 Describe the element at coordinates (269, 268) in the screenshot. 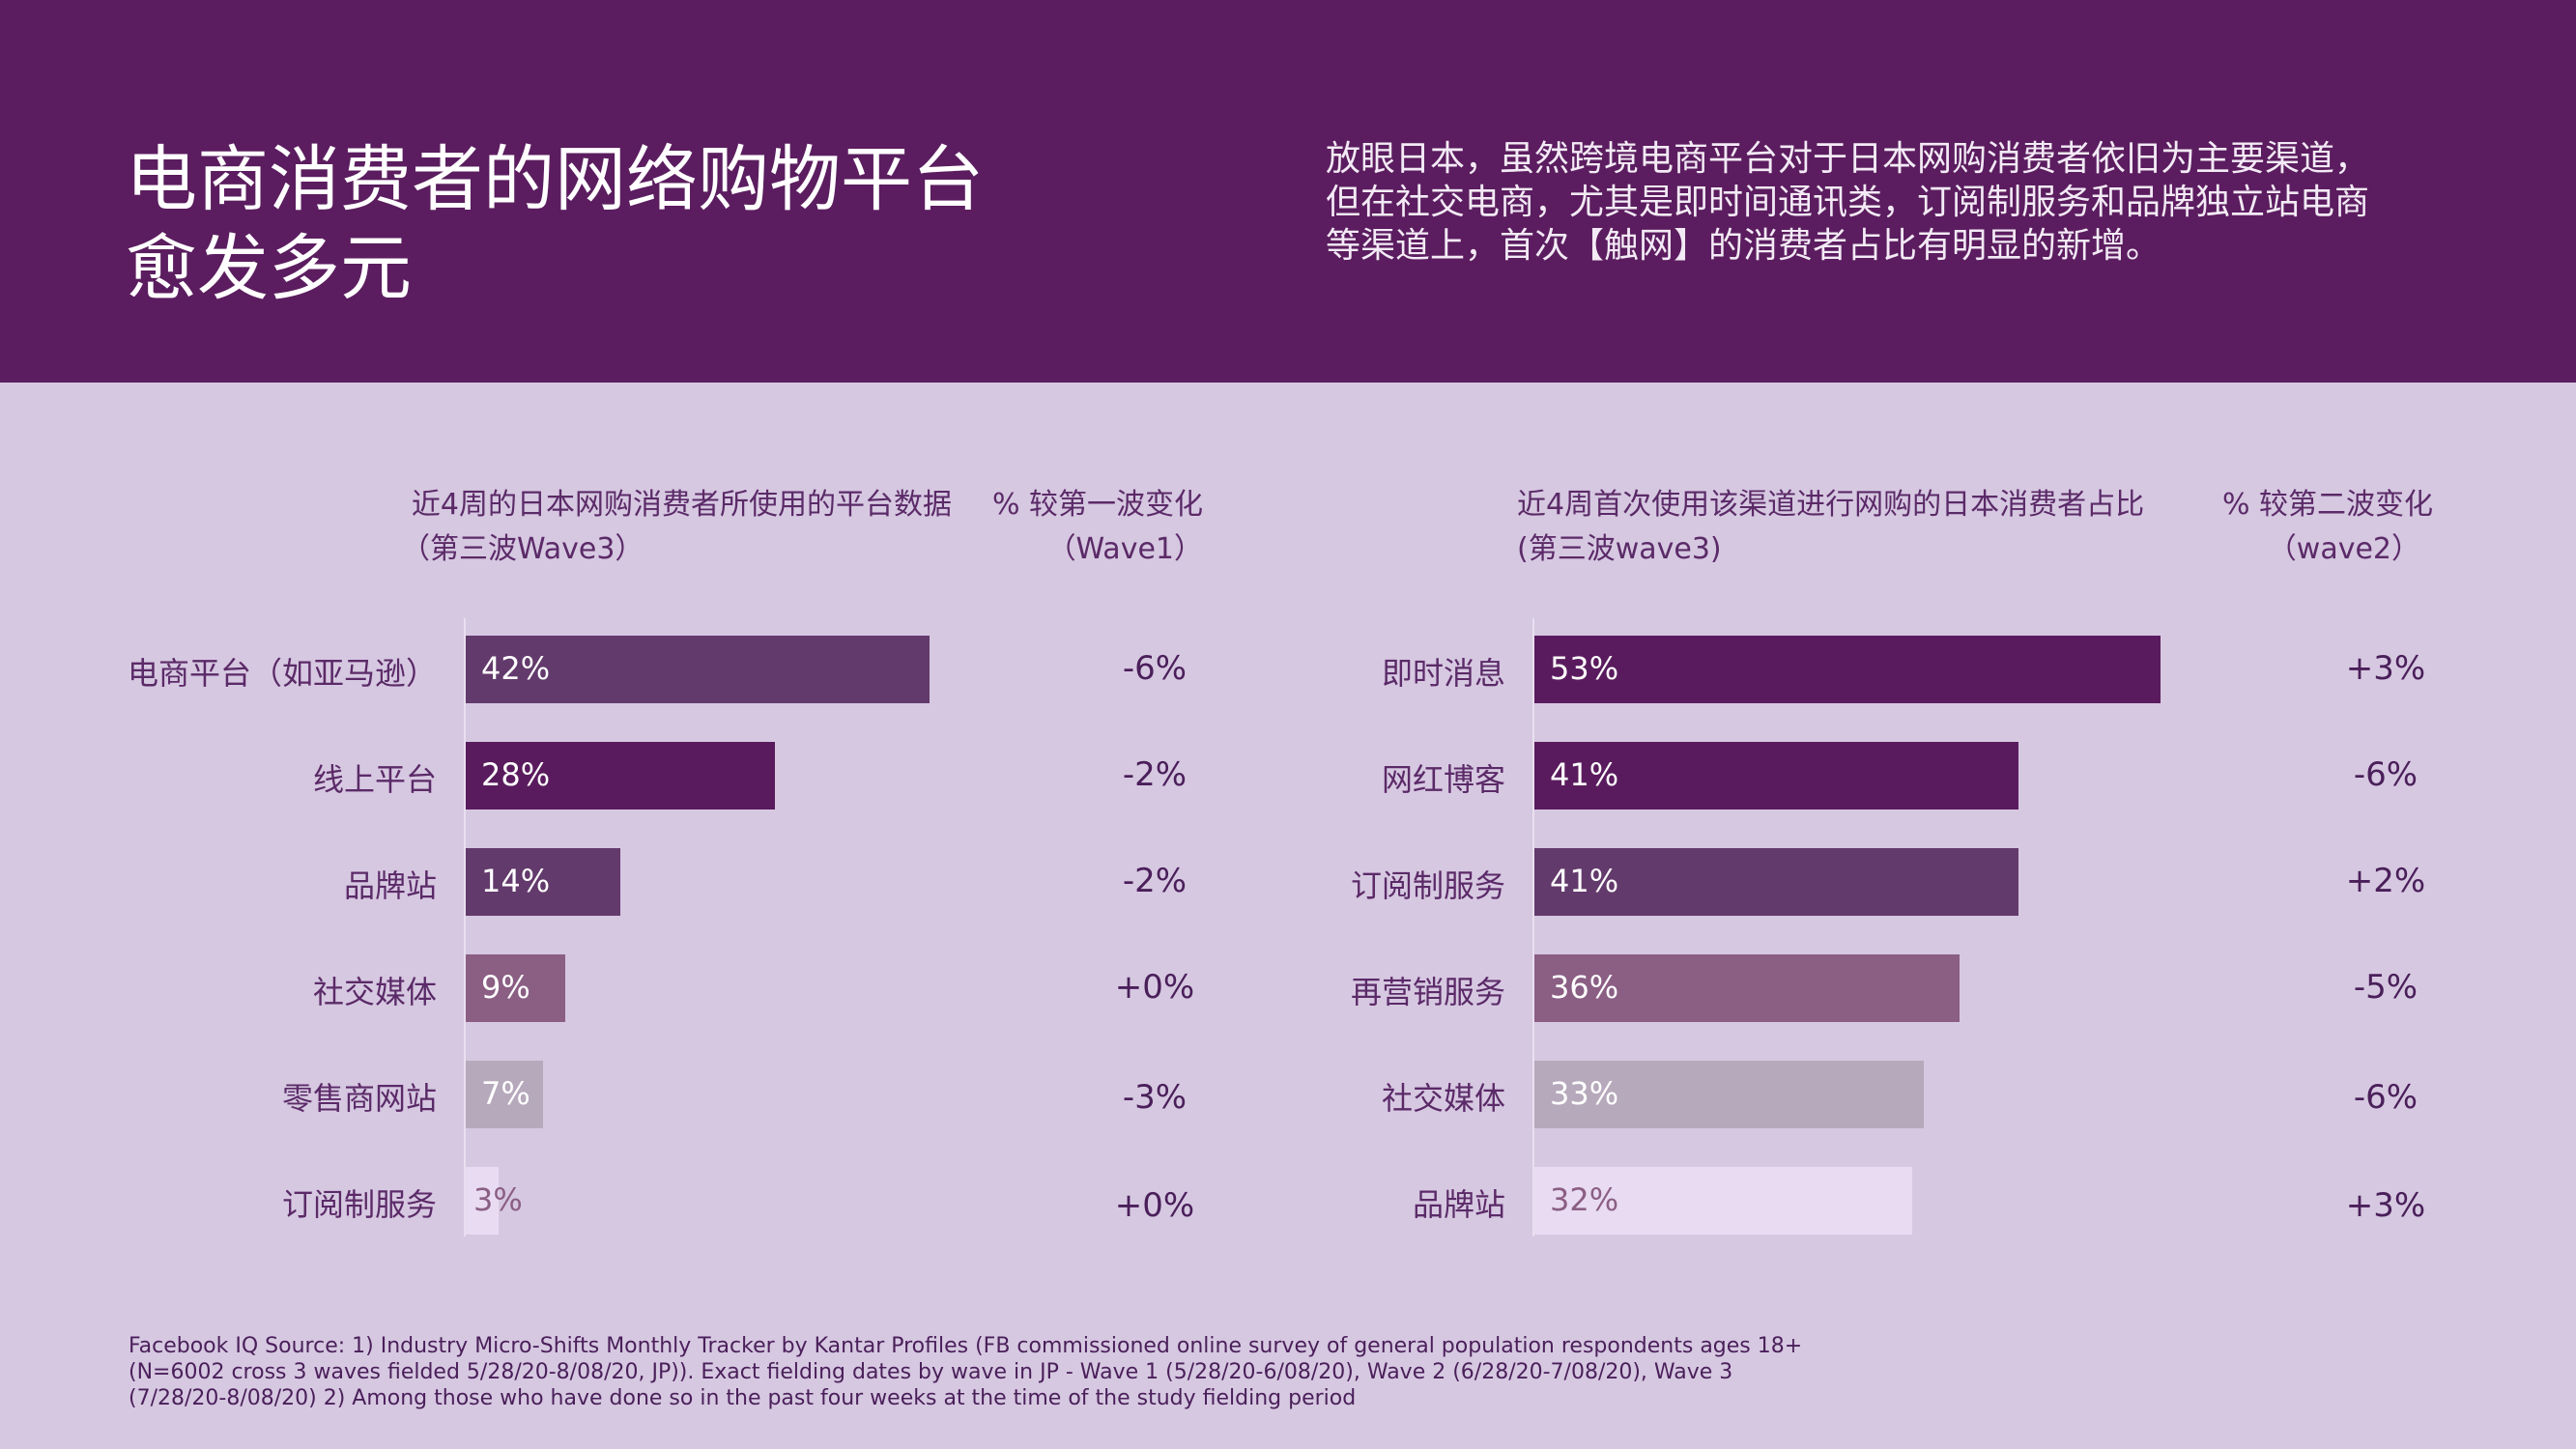

I see `page-title-line: 愈发多元` at that location.